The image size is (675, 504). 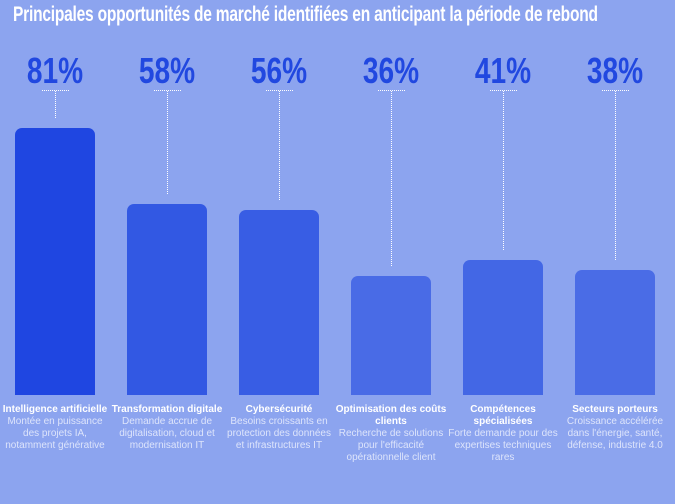 I want to click on category-name: Intelligence artificielle, so click(x=55, y=409).